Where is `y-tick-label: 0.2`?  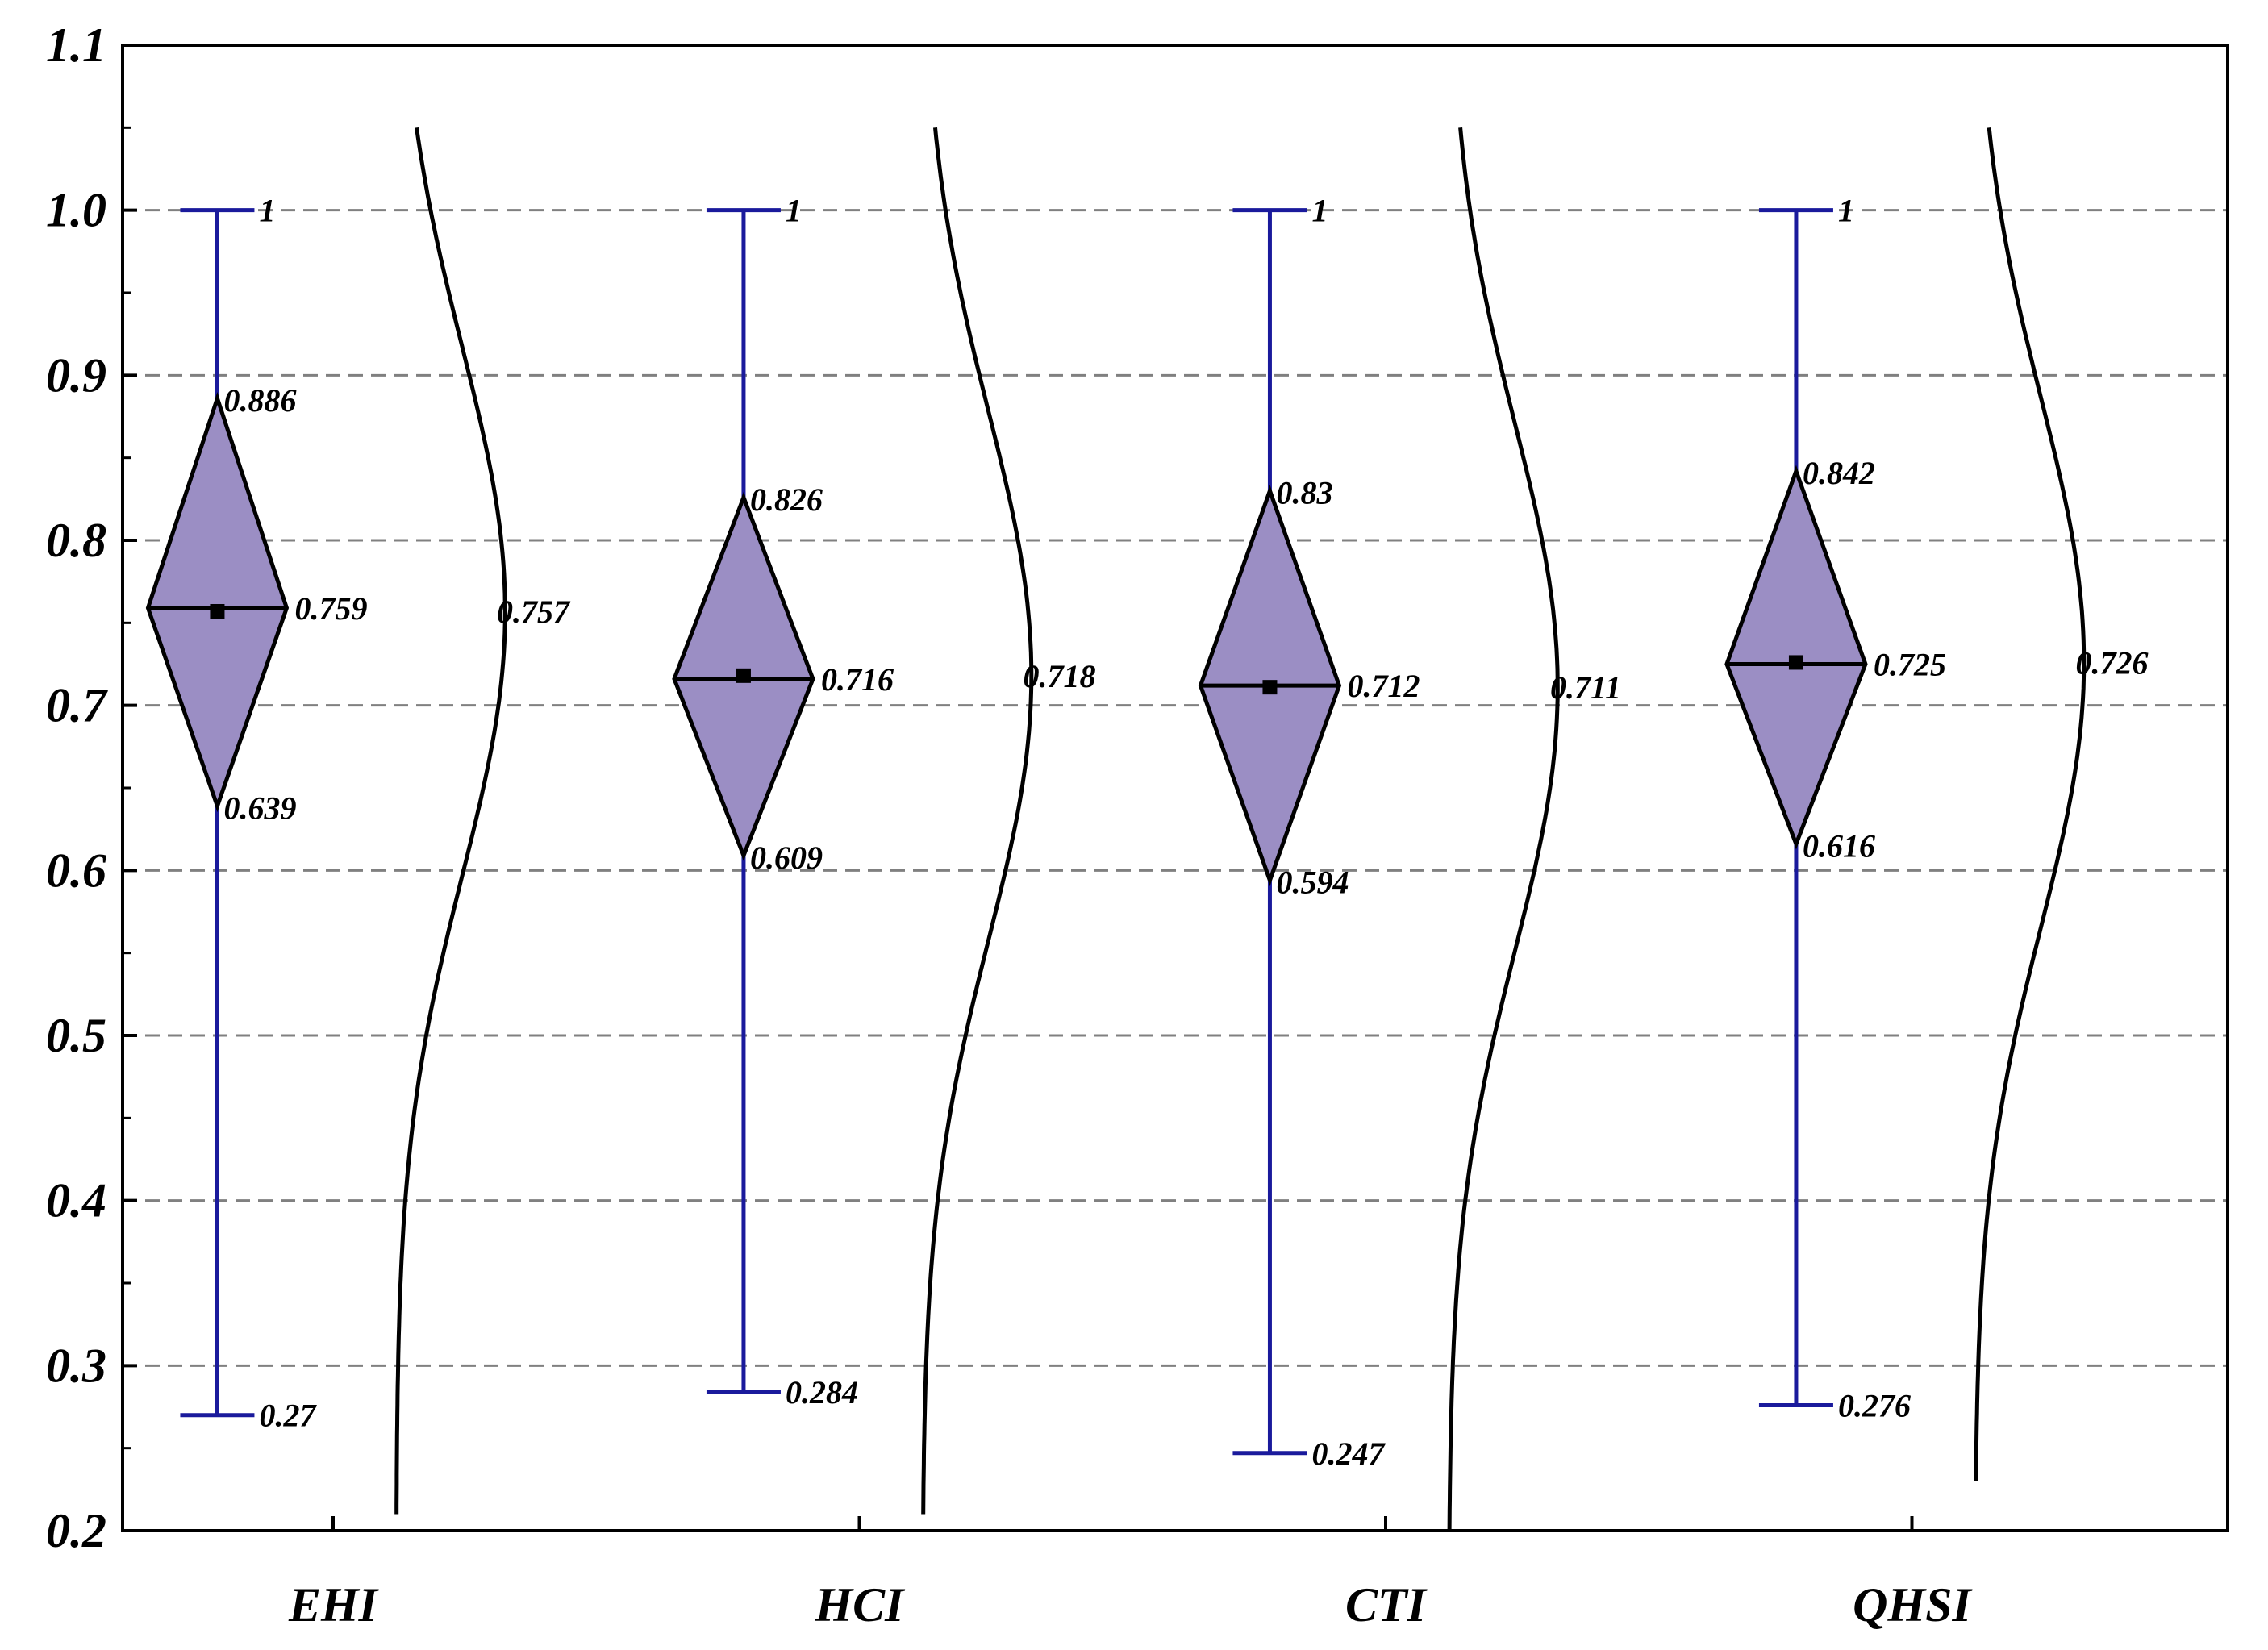
y-tick-label: 0.2 is located at coordinates (76, 1530).